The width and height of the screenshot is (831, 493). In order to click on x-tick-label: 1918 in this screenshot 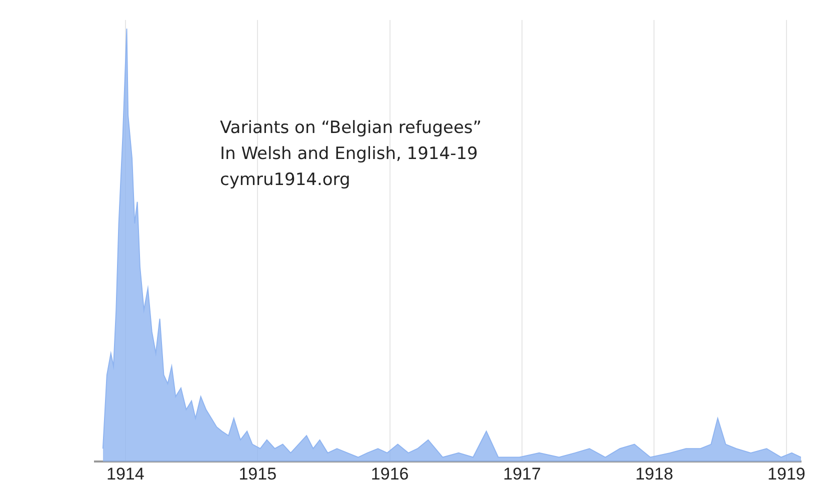, I will do `click(654, 474)`.